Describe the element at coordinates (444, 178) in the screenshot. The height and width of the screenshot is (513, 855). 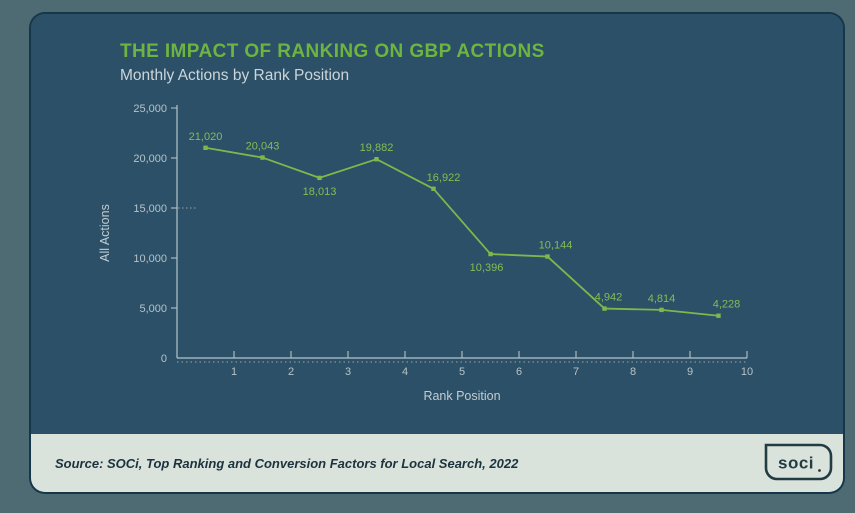
I see `data-point-label: 16,922` at that location.